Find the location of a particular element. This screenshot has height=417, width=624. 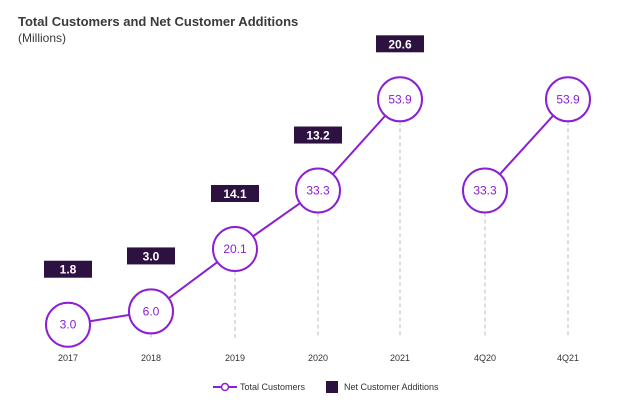

net-additions-value: 1.8 is located at coordinates (68, 270).